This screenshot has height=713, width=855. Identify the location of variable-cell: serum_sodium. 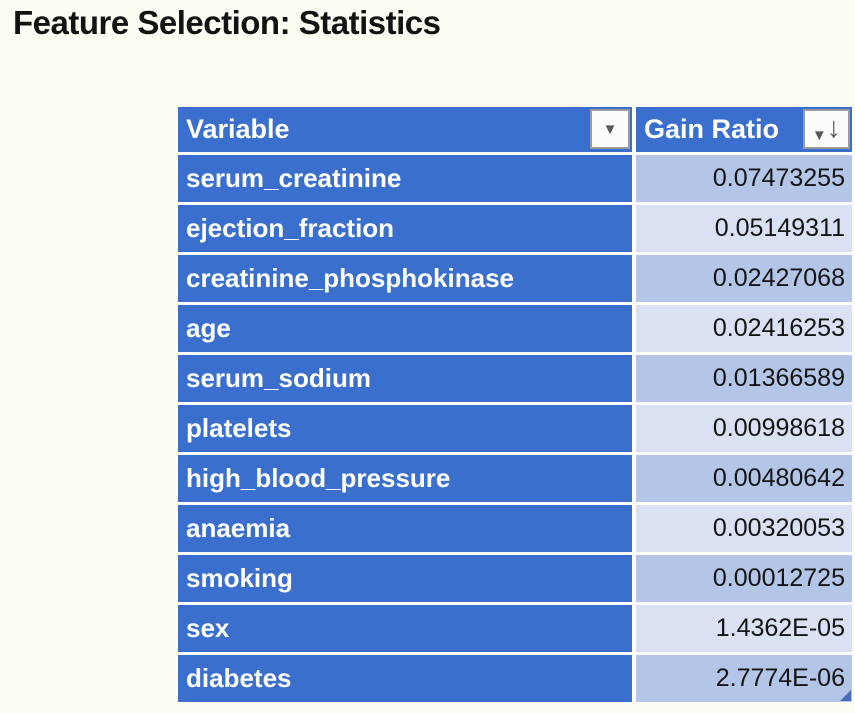
(405, 378).